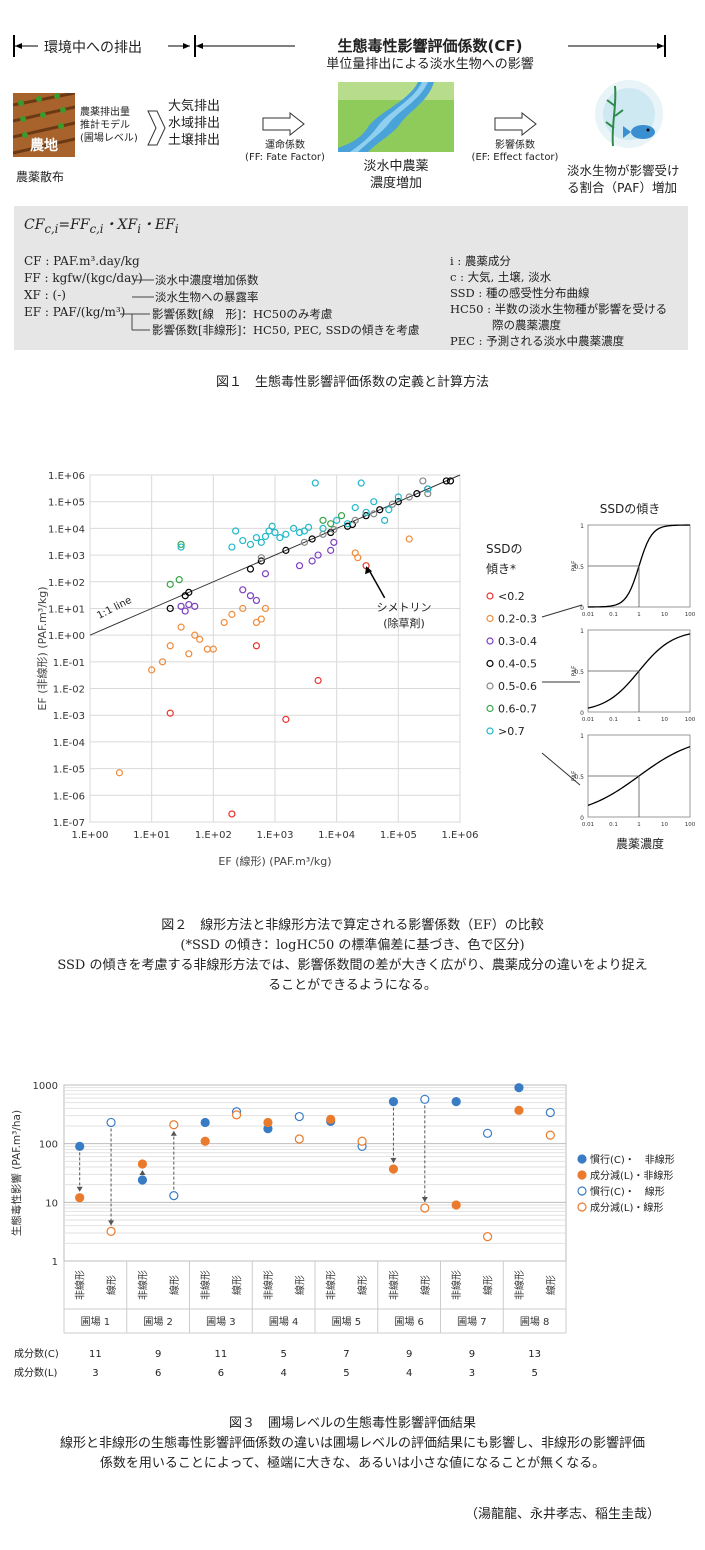  I want to click on y-tick-label: 1.E-03, so click(69, 716).